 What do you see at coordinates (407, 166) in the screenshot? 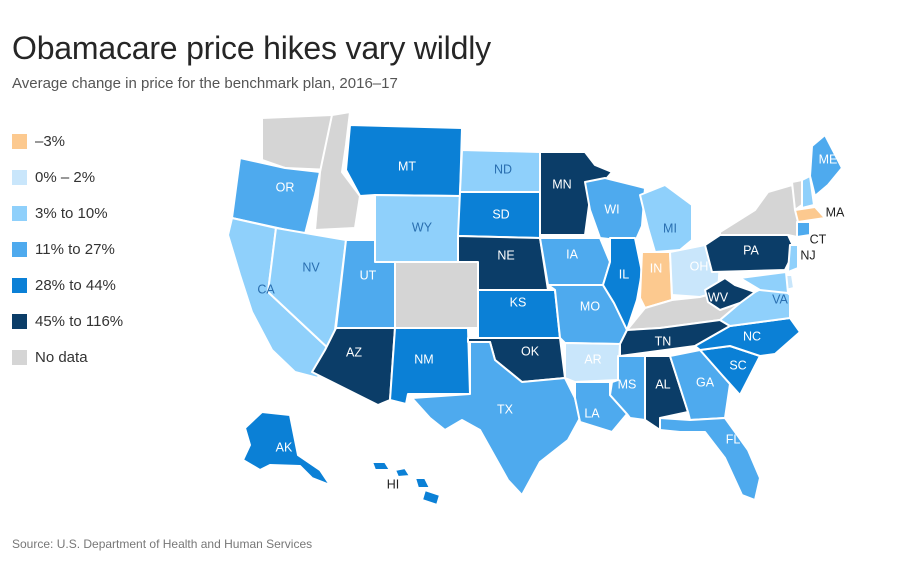
I see `state-label-mt: MT` at bounding box center [407, 166].